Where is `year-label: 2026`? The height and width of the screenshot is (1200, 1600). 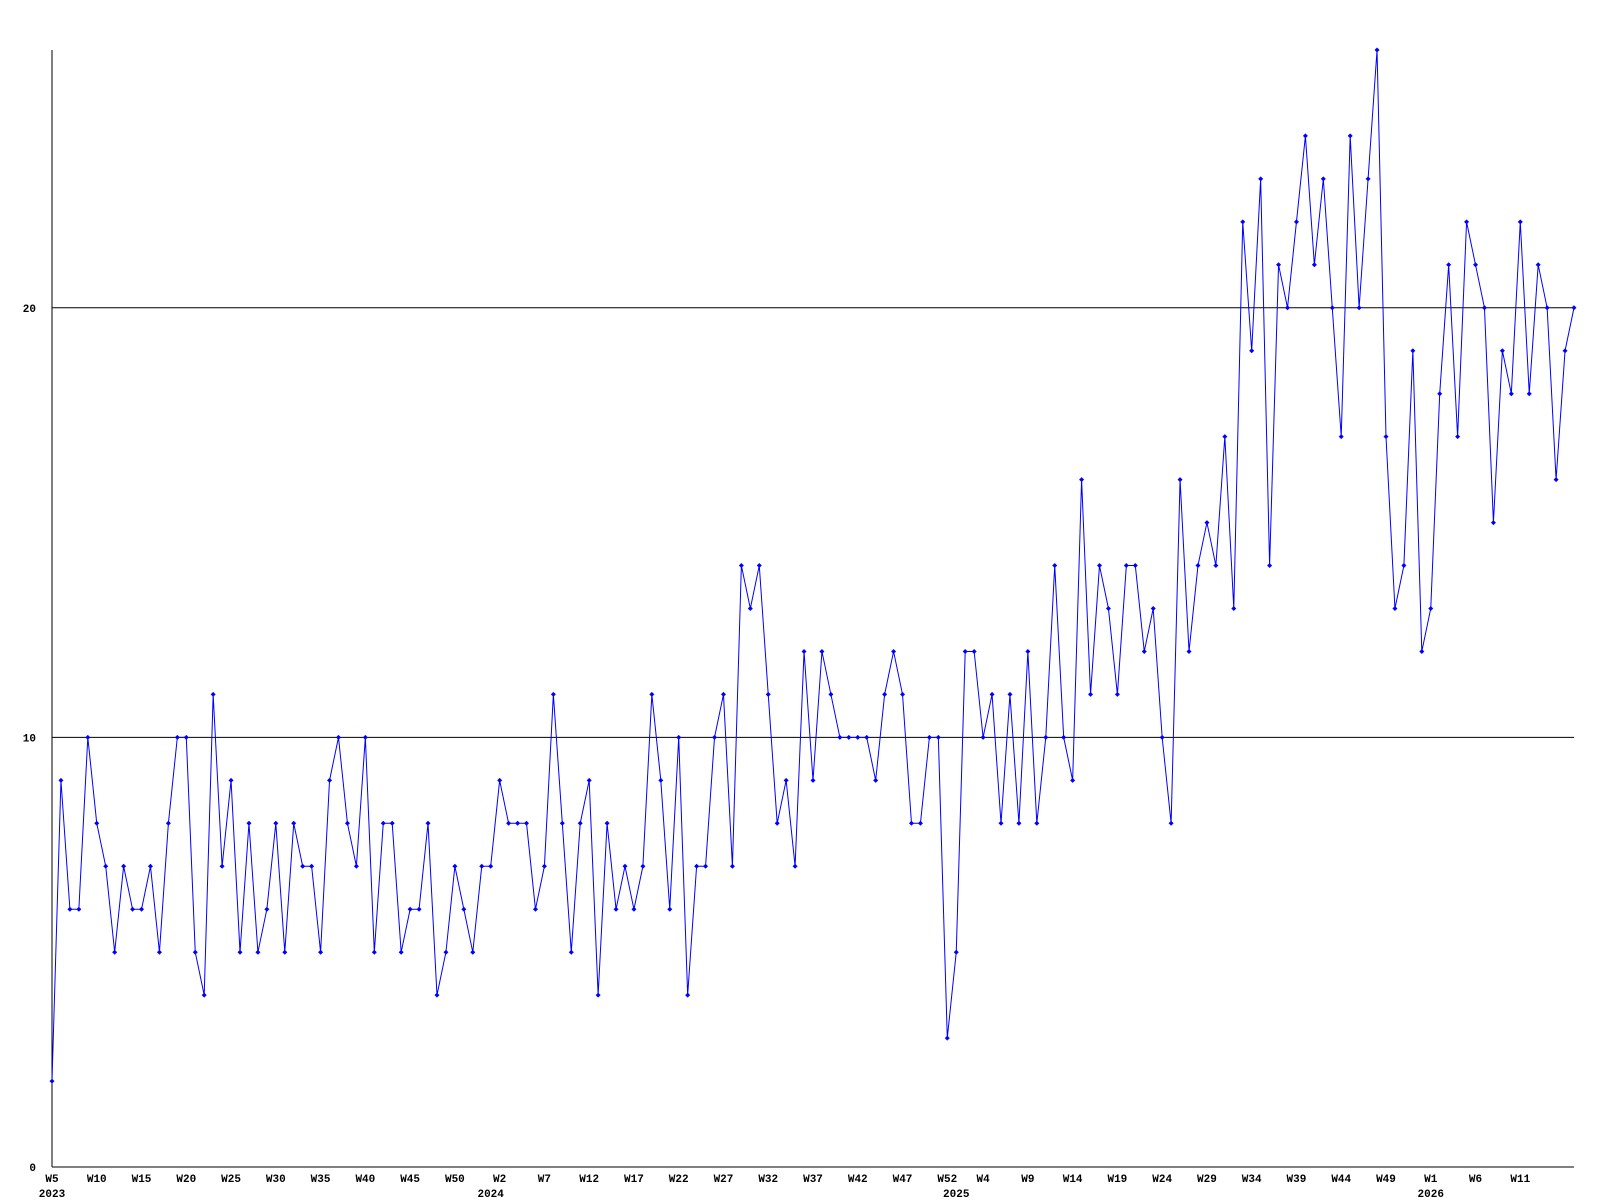 year-label: 2026 is located at coordinates (1431, 1194).